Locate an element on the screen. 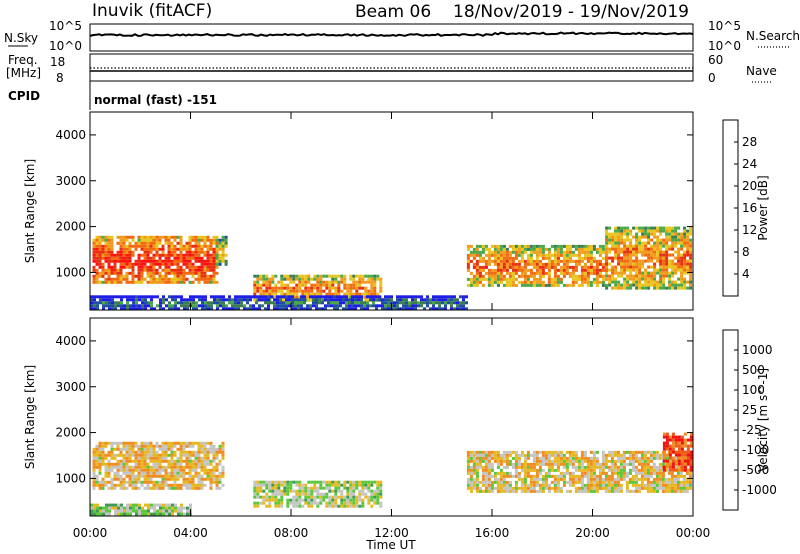  noise-tick-top-right: 10^5 is located at coordinates (724, 26).